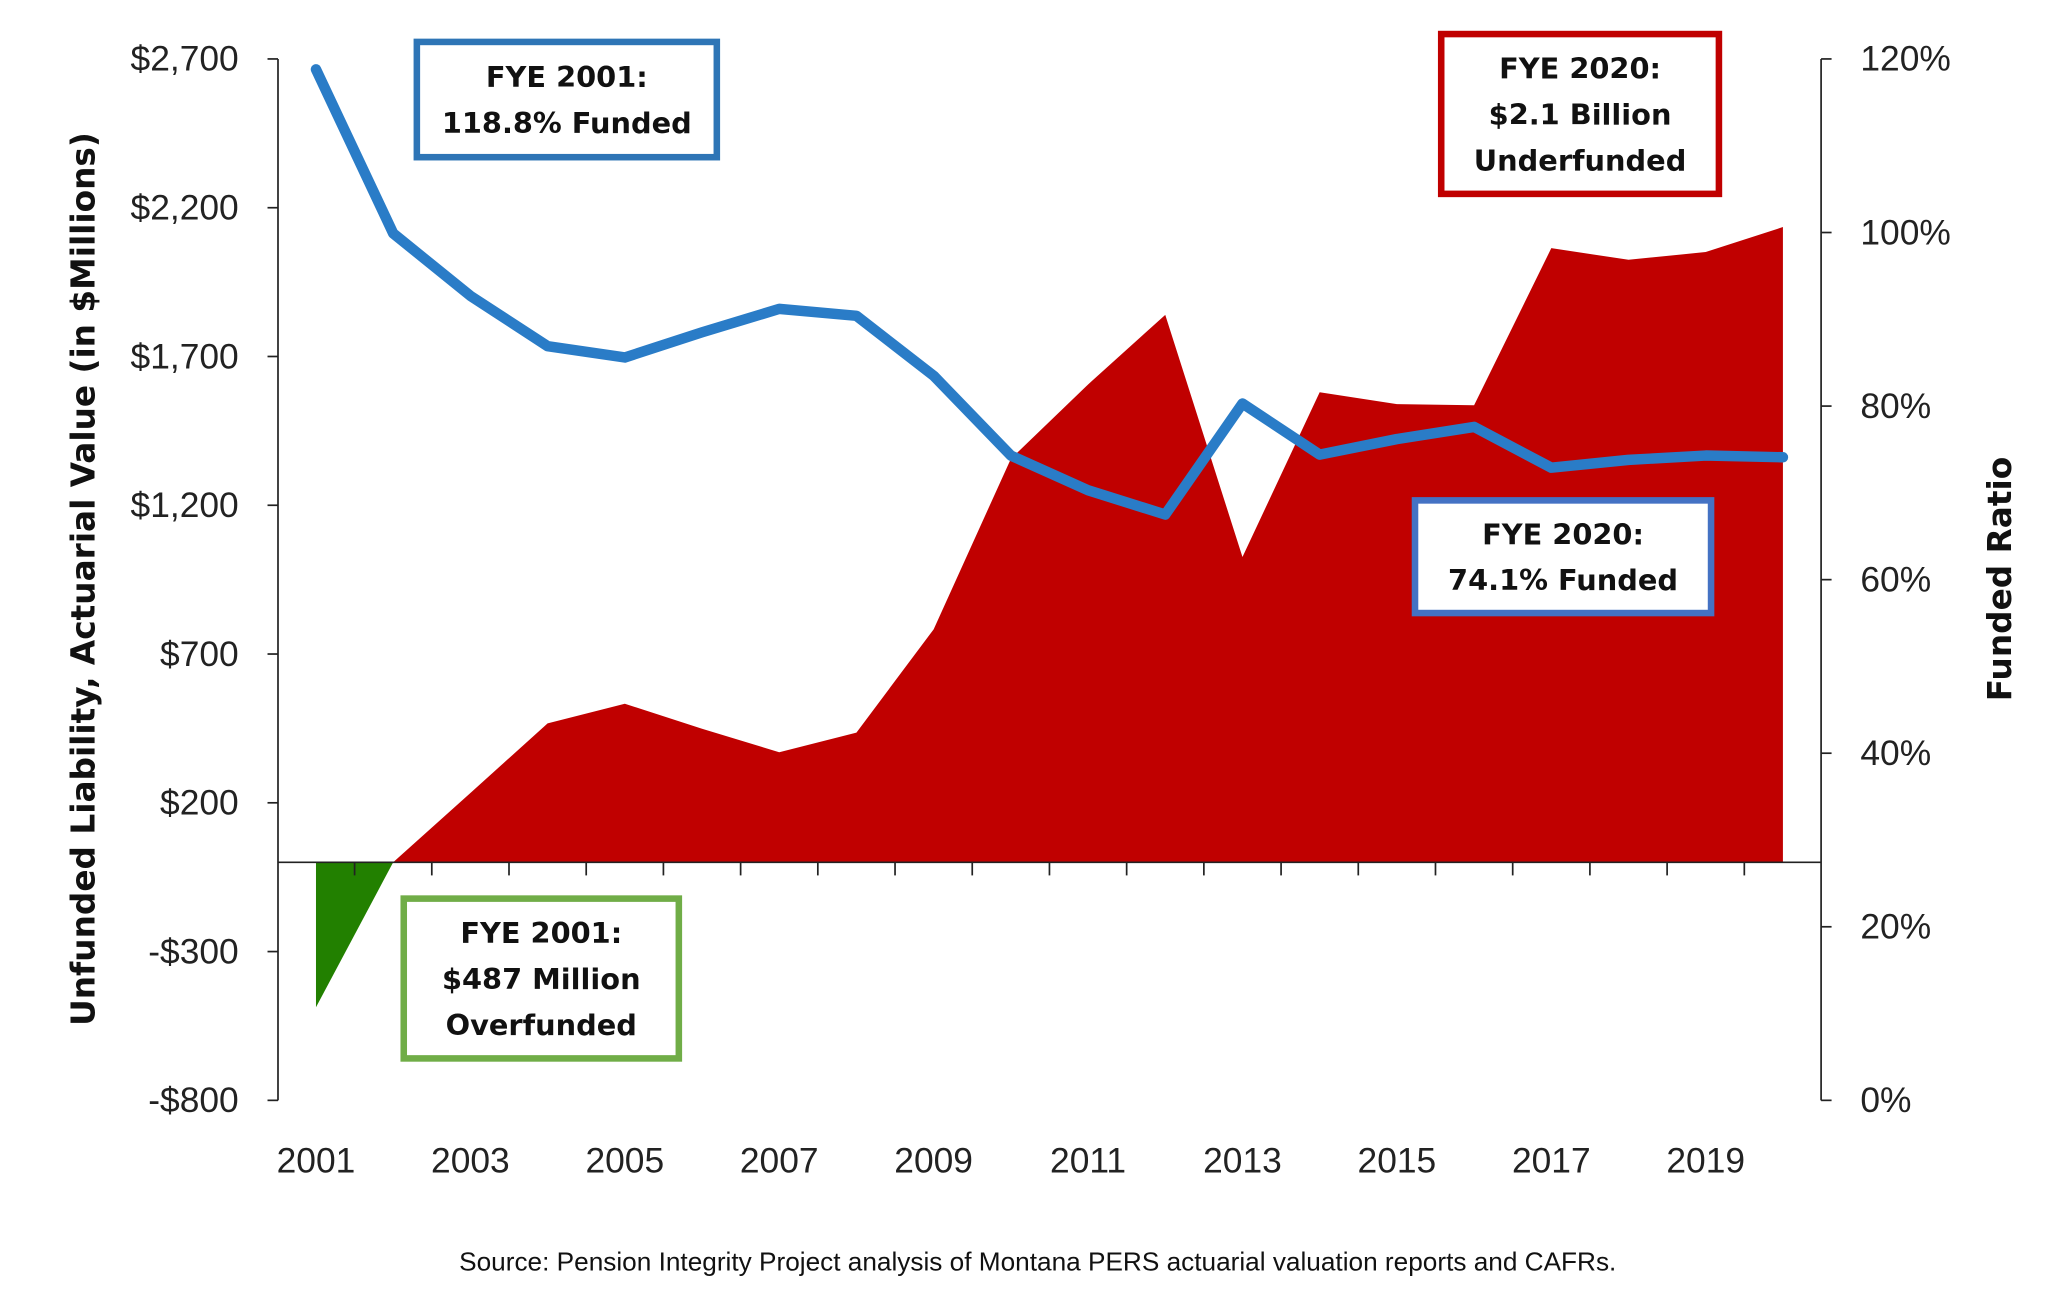 The height and width of the screenshot is (1306, 2048). What do you see at coordinates (1905, 232) in the screenshot?
I see `right-tick-label: 100%` at bounding box center [1905, 232].